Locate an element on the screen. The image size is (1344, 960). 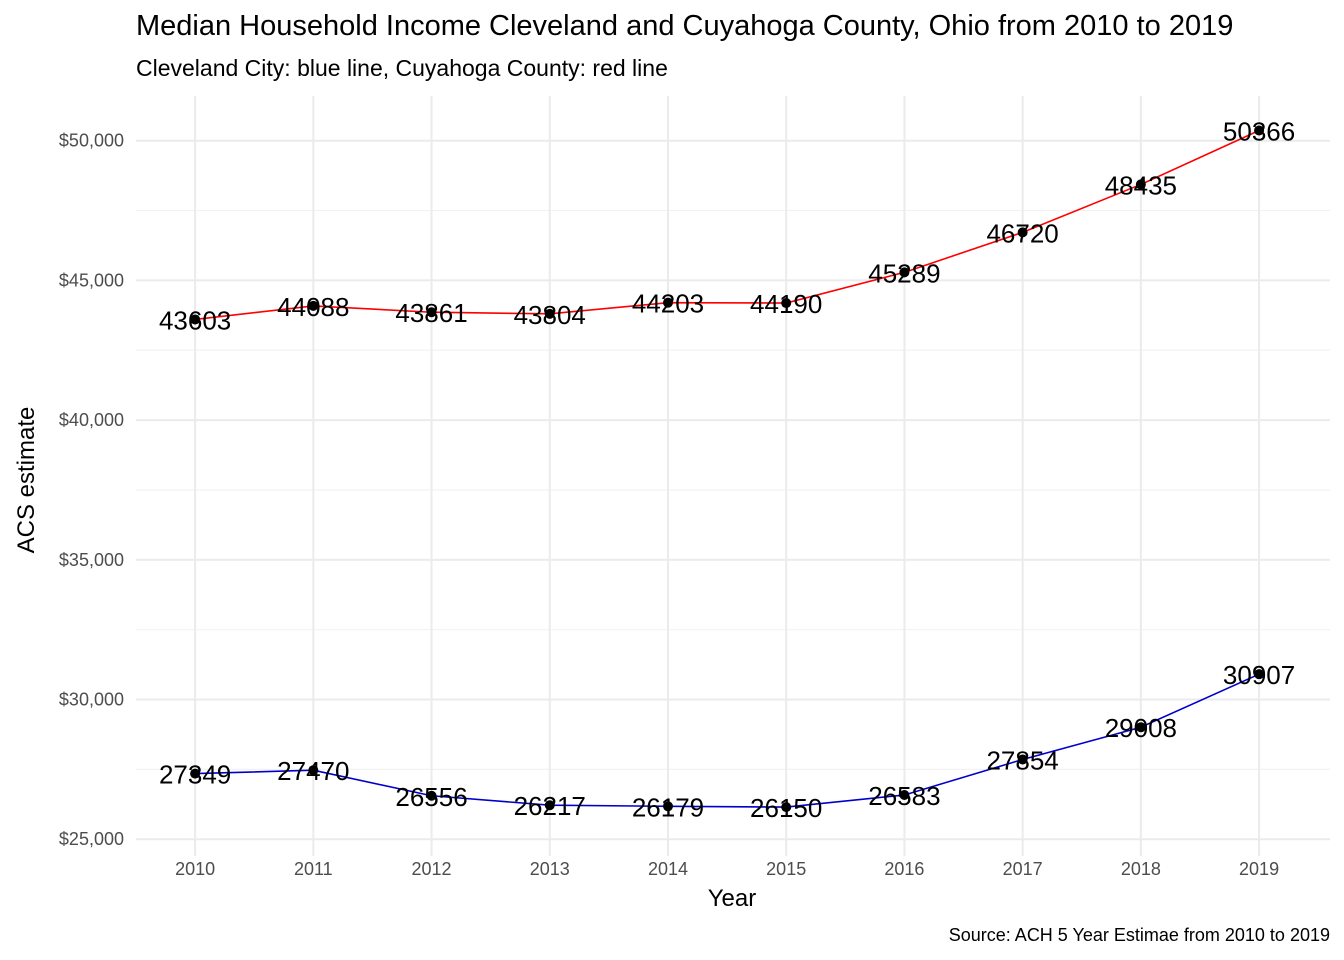
data-label: 43861 is located at coordinates (431, 313).